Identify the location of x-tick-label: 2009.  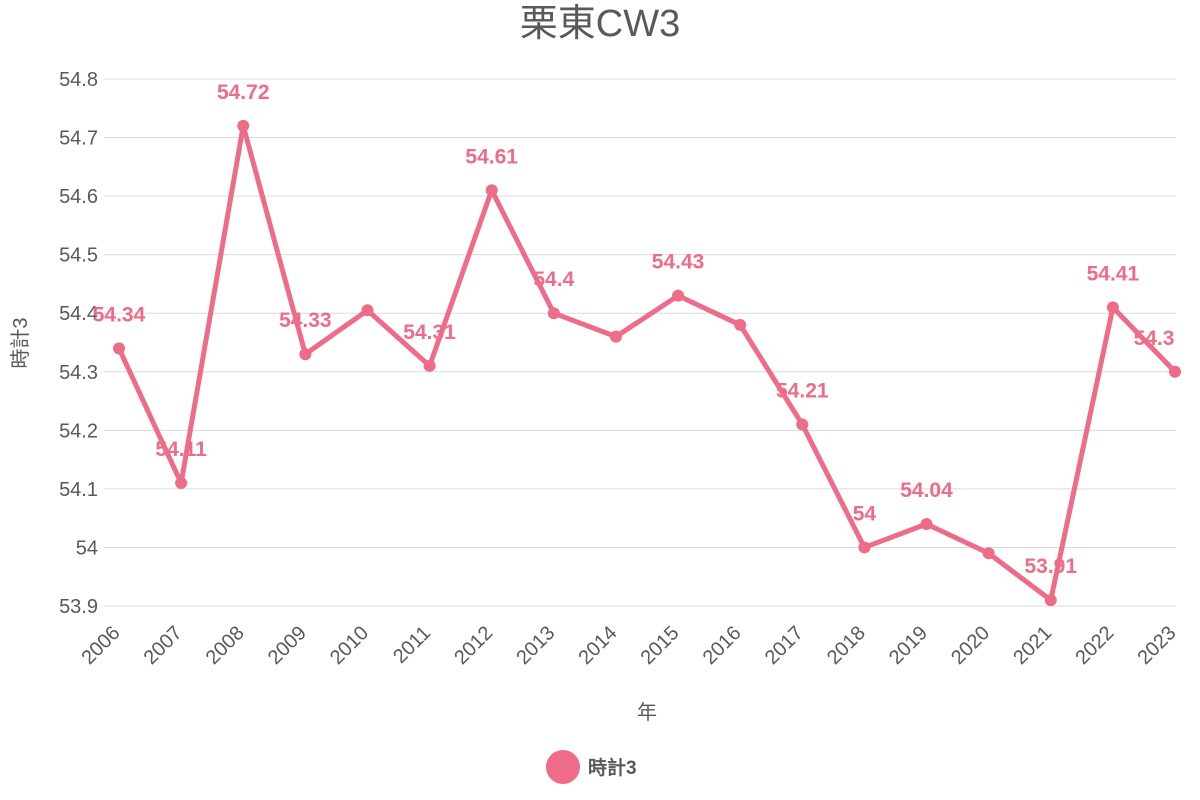
(287, 645).